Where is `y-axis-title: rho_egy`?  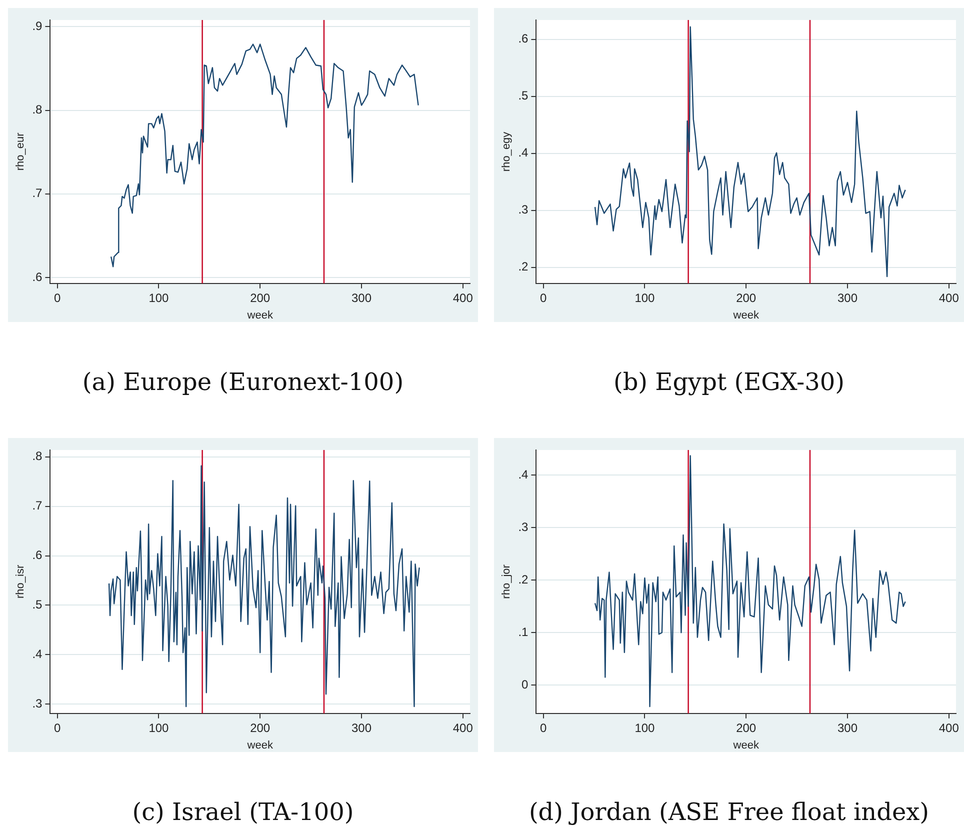
y-axis-title: rho_egy is located at coordinates (506, 151).